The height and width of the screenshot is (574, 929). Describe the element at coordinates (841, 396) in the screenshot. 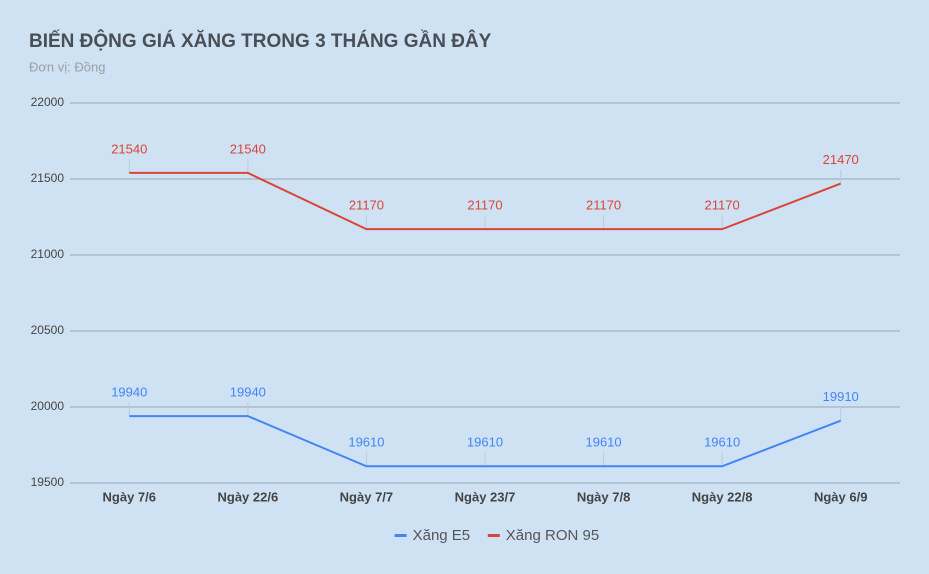

I see `data-label: 19910` at that location.